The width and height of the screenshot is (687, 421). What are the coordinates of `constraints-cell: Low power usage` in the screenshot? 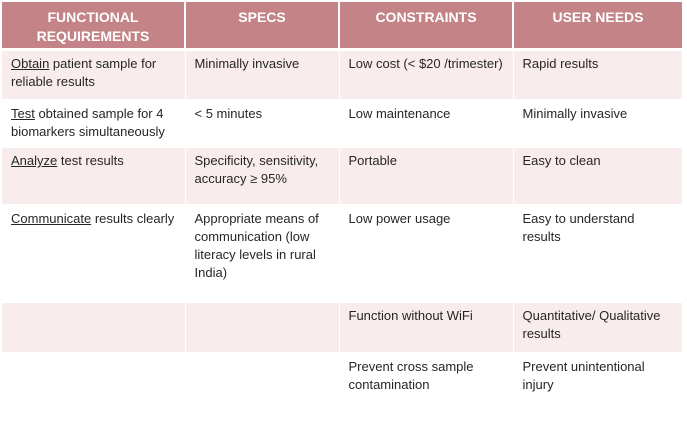 It's located at (426, 254).